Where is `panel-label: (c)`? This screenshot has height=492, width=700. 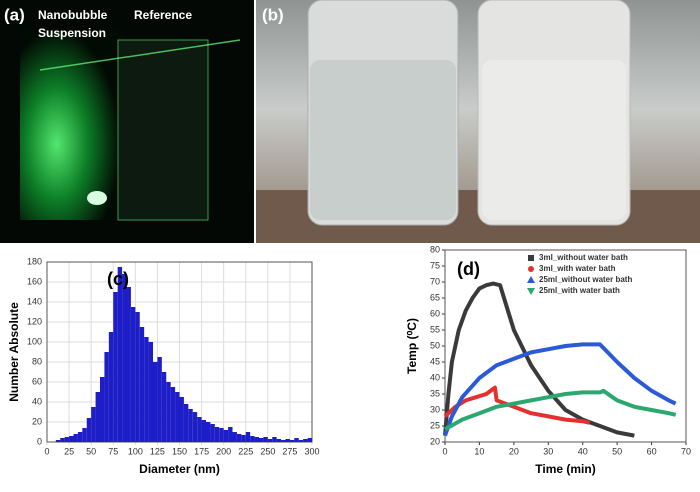 panel-label: (c) is located at coordinates (118, 279).